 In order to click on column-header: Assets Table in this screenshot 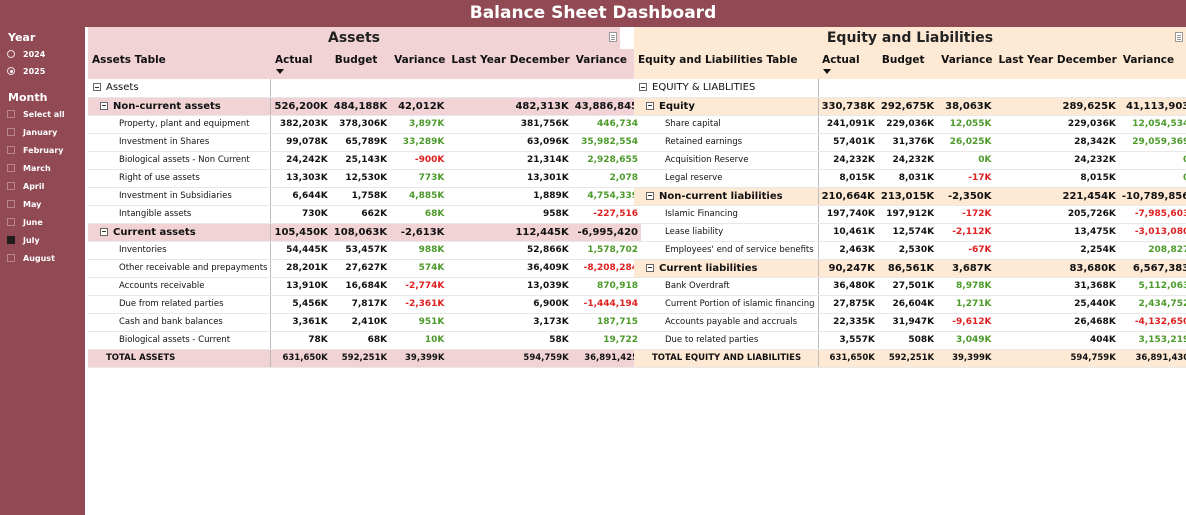, I will do `click(179, 64)`.